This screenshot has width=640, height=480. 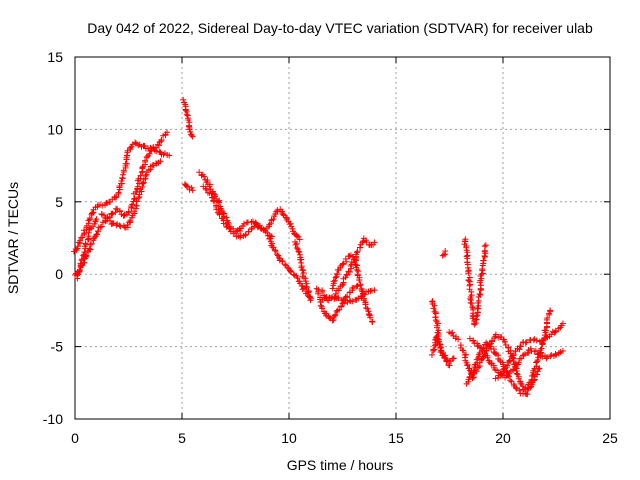 What do you see at coordinates (75, 438) in the screenshot?
I see `x-tick-label: 0` at bounding box center [75, 438].